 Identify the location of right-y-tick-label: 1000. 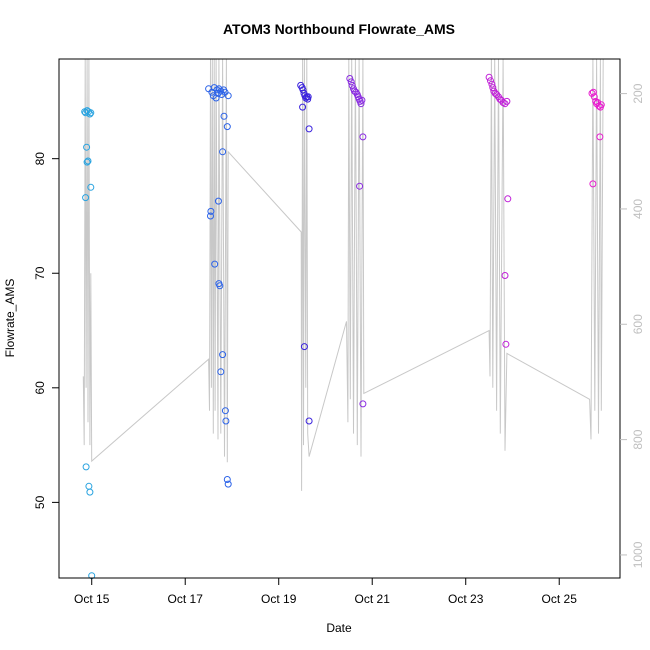
(638, 554).